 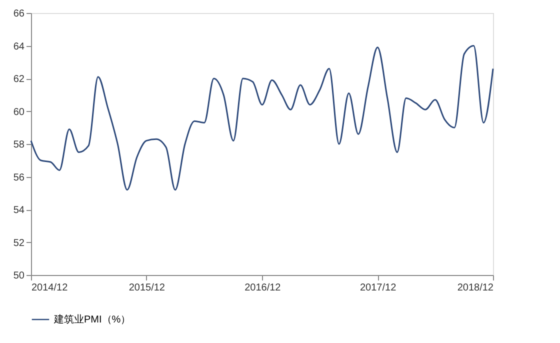 I want to click on x-tick-label: 2015/12, so click(x=147, y=288).